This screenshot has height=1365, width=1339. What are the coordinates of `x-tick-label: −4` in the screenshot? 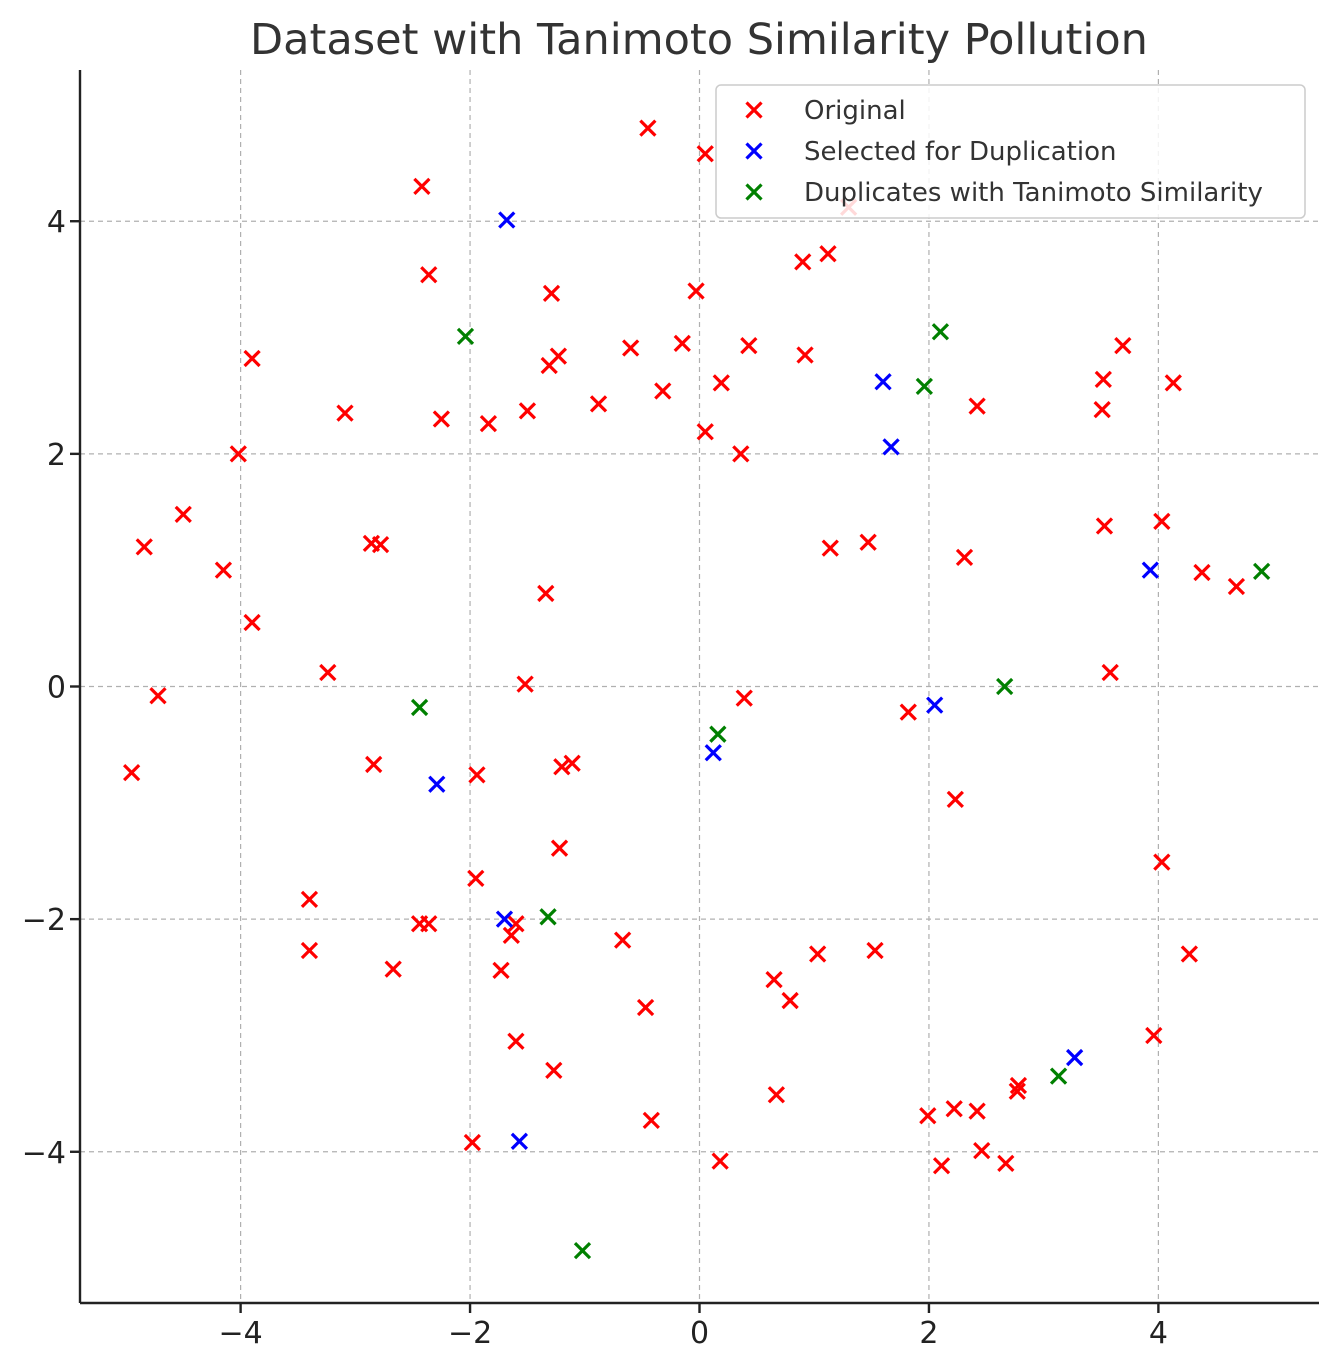 It's located at (240, 1333).